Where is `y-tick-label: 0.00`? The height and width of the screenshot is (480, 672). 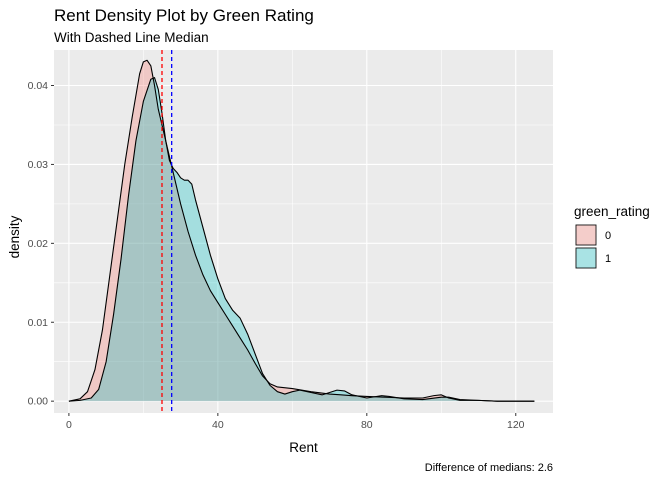 y-tick-label: 0.00 is located at coordinates (38, 402).